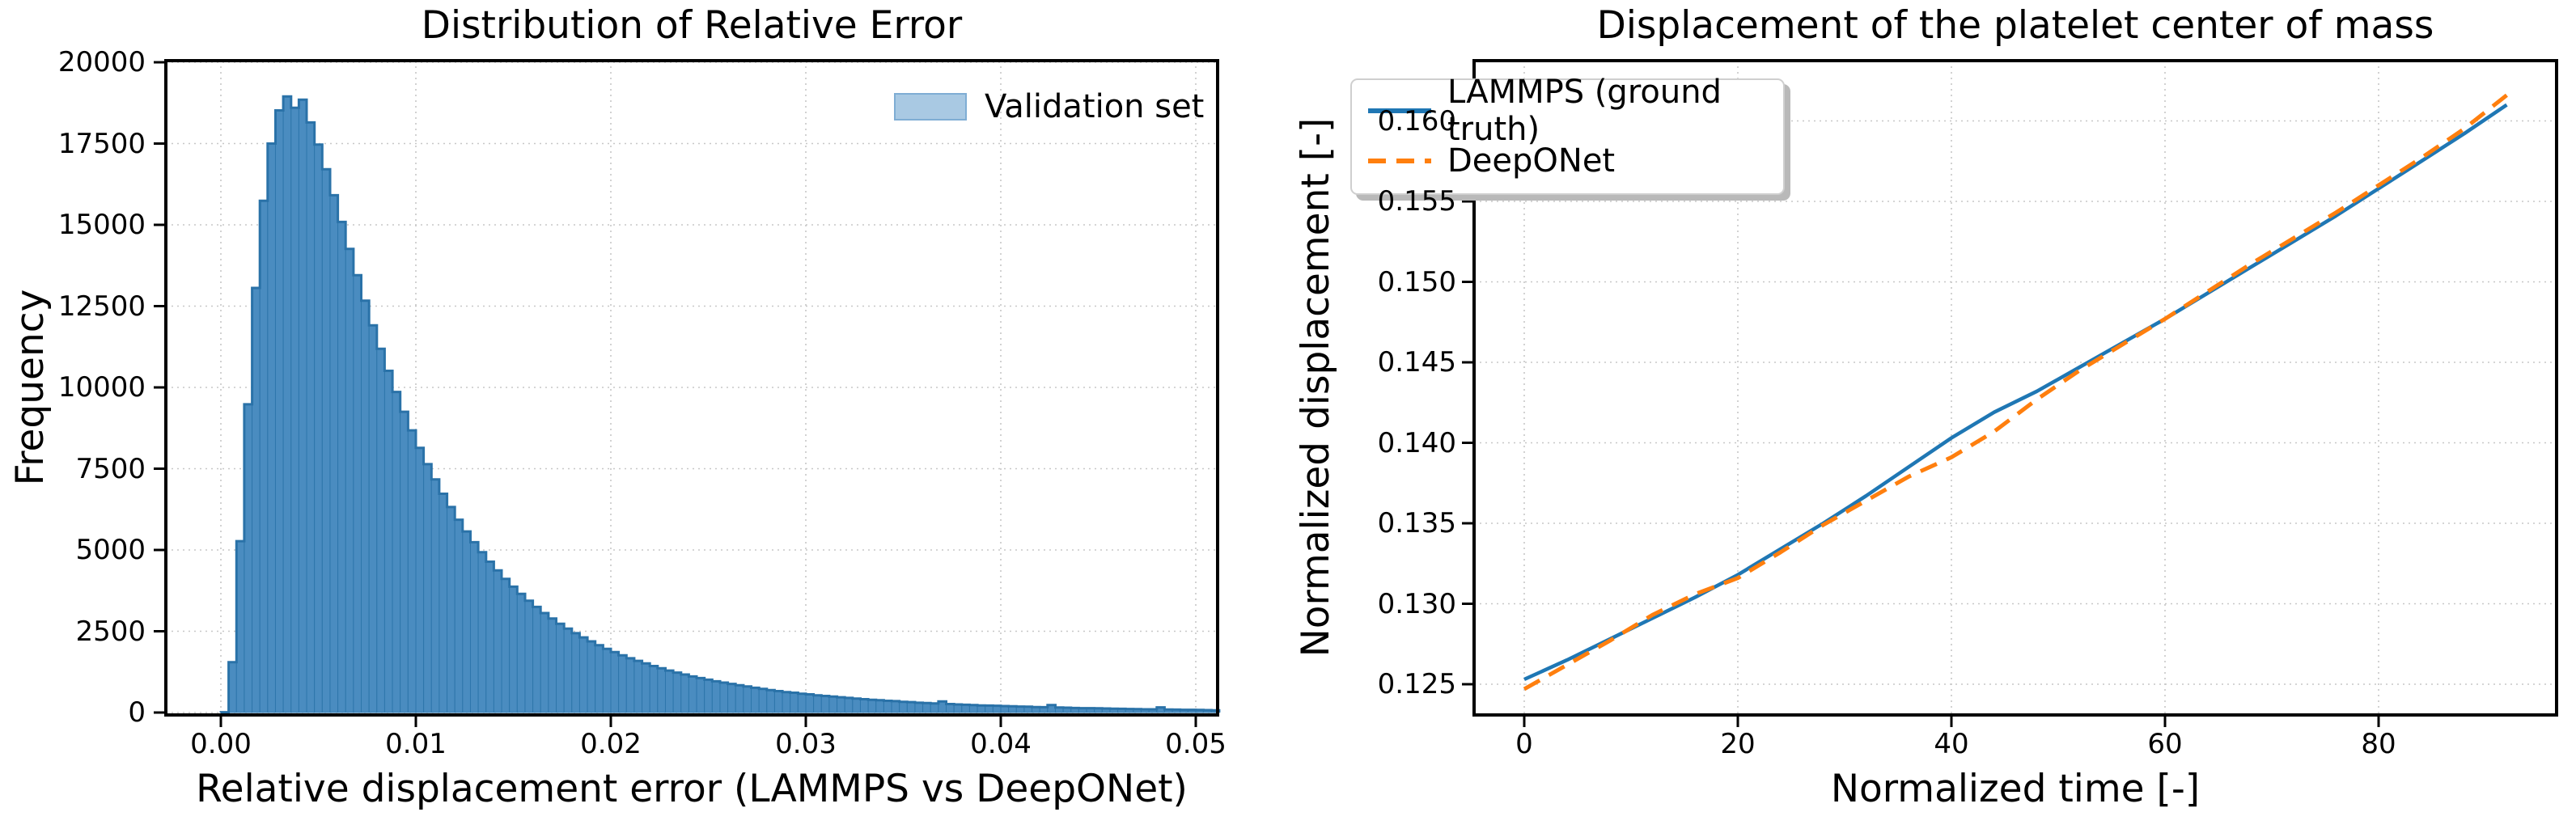 The height and width of the screenshot is (829, 2576). Describe the element at coordinates (101, 62) in the screenshot. I see `left-y-tick-label: 20000` at that location.